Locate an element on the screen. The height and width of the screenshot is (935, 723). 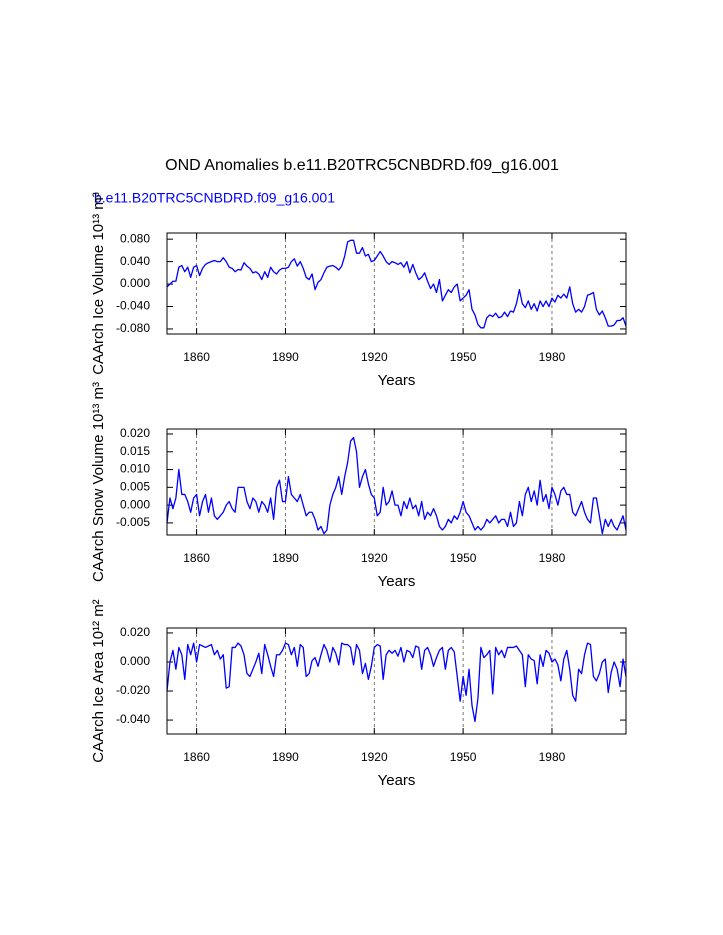
y-tick-label: -0.005 is located at coordinates (133, 522).